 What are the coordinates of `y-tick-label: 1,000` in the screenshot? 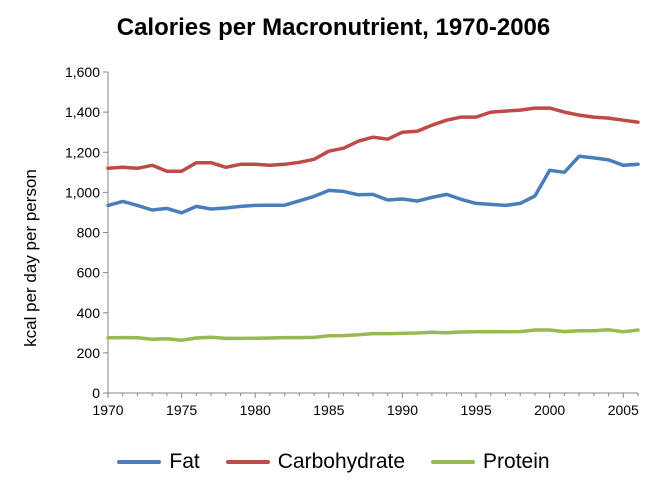 It's located at (82, 192).